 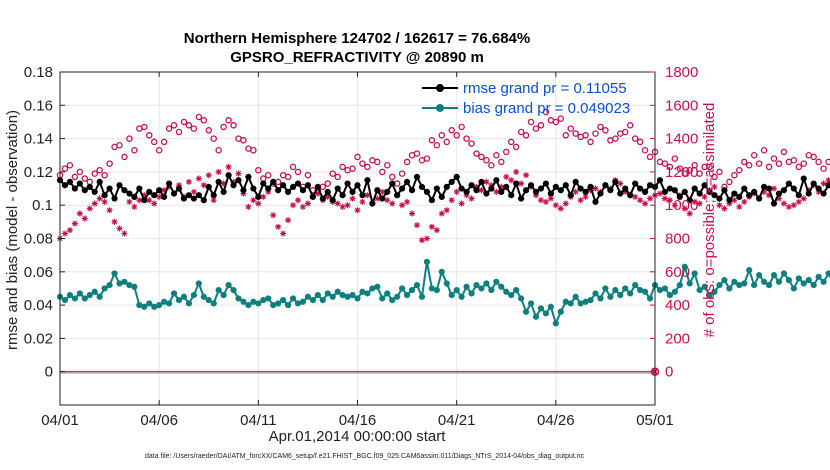 I want to click on y-axis-label: rmse and bias (model - observation), so click(x=12, y=230).